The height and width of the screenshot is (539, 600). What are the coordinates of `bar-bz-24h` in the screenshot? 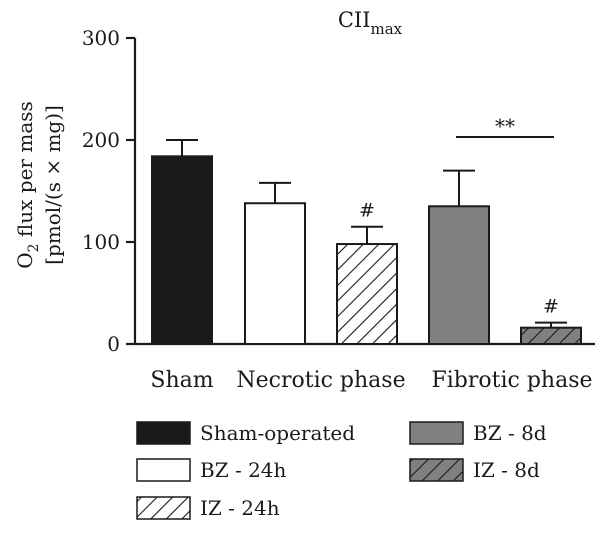 It's located at (275, 273).